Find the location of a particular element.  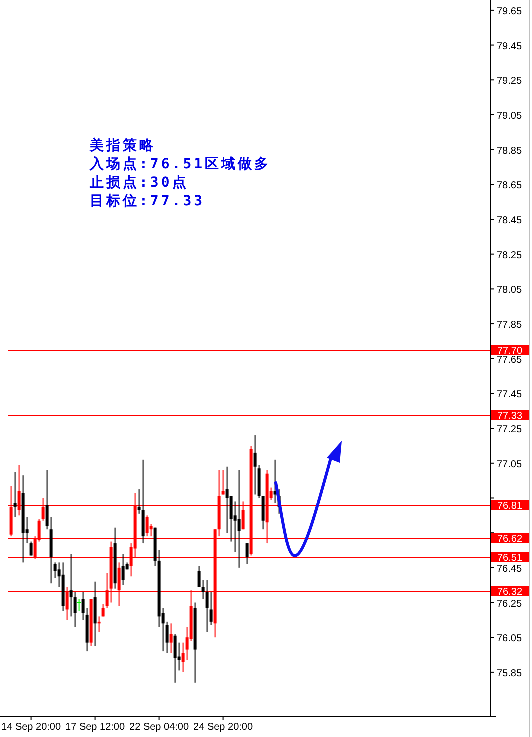

y-tick-label: 79.05 is located at coordinates (509, 116).